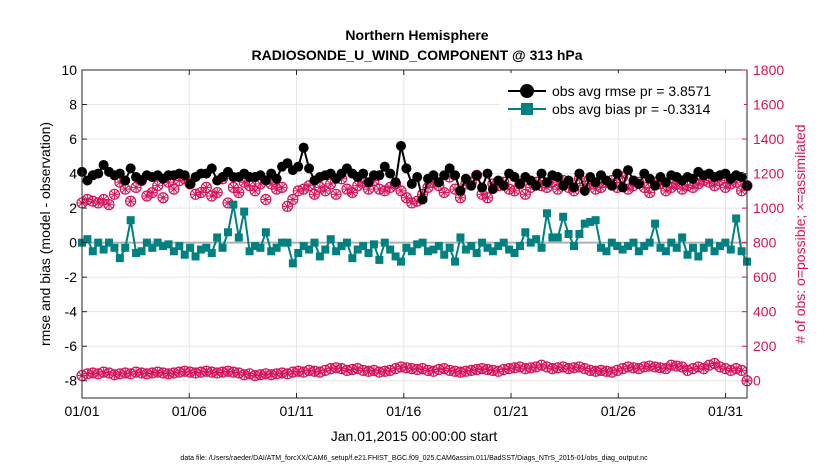 Image resolution: width=830 pixels, height=470 pixels. What do you see at coordinates (527, 91) in the screenshot?
I see `legend-rmse-symbol` at bounding box center [527, 91].